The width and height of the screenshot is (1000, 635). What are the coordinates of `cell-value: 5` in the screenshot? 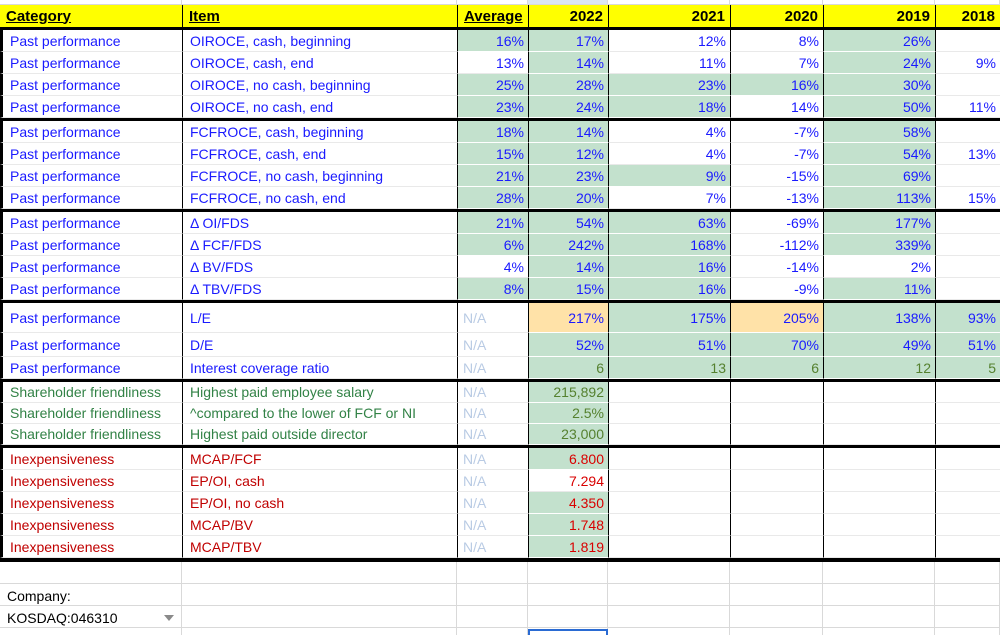 It's located at (967, 368).